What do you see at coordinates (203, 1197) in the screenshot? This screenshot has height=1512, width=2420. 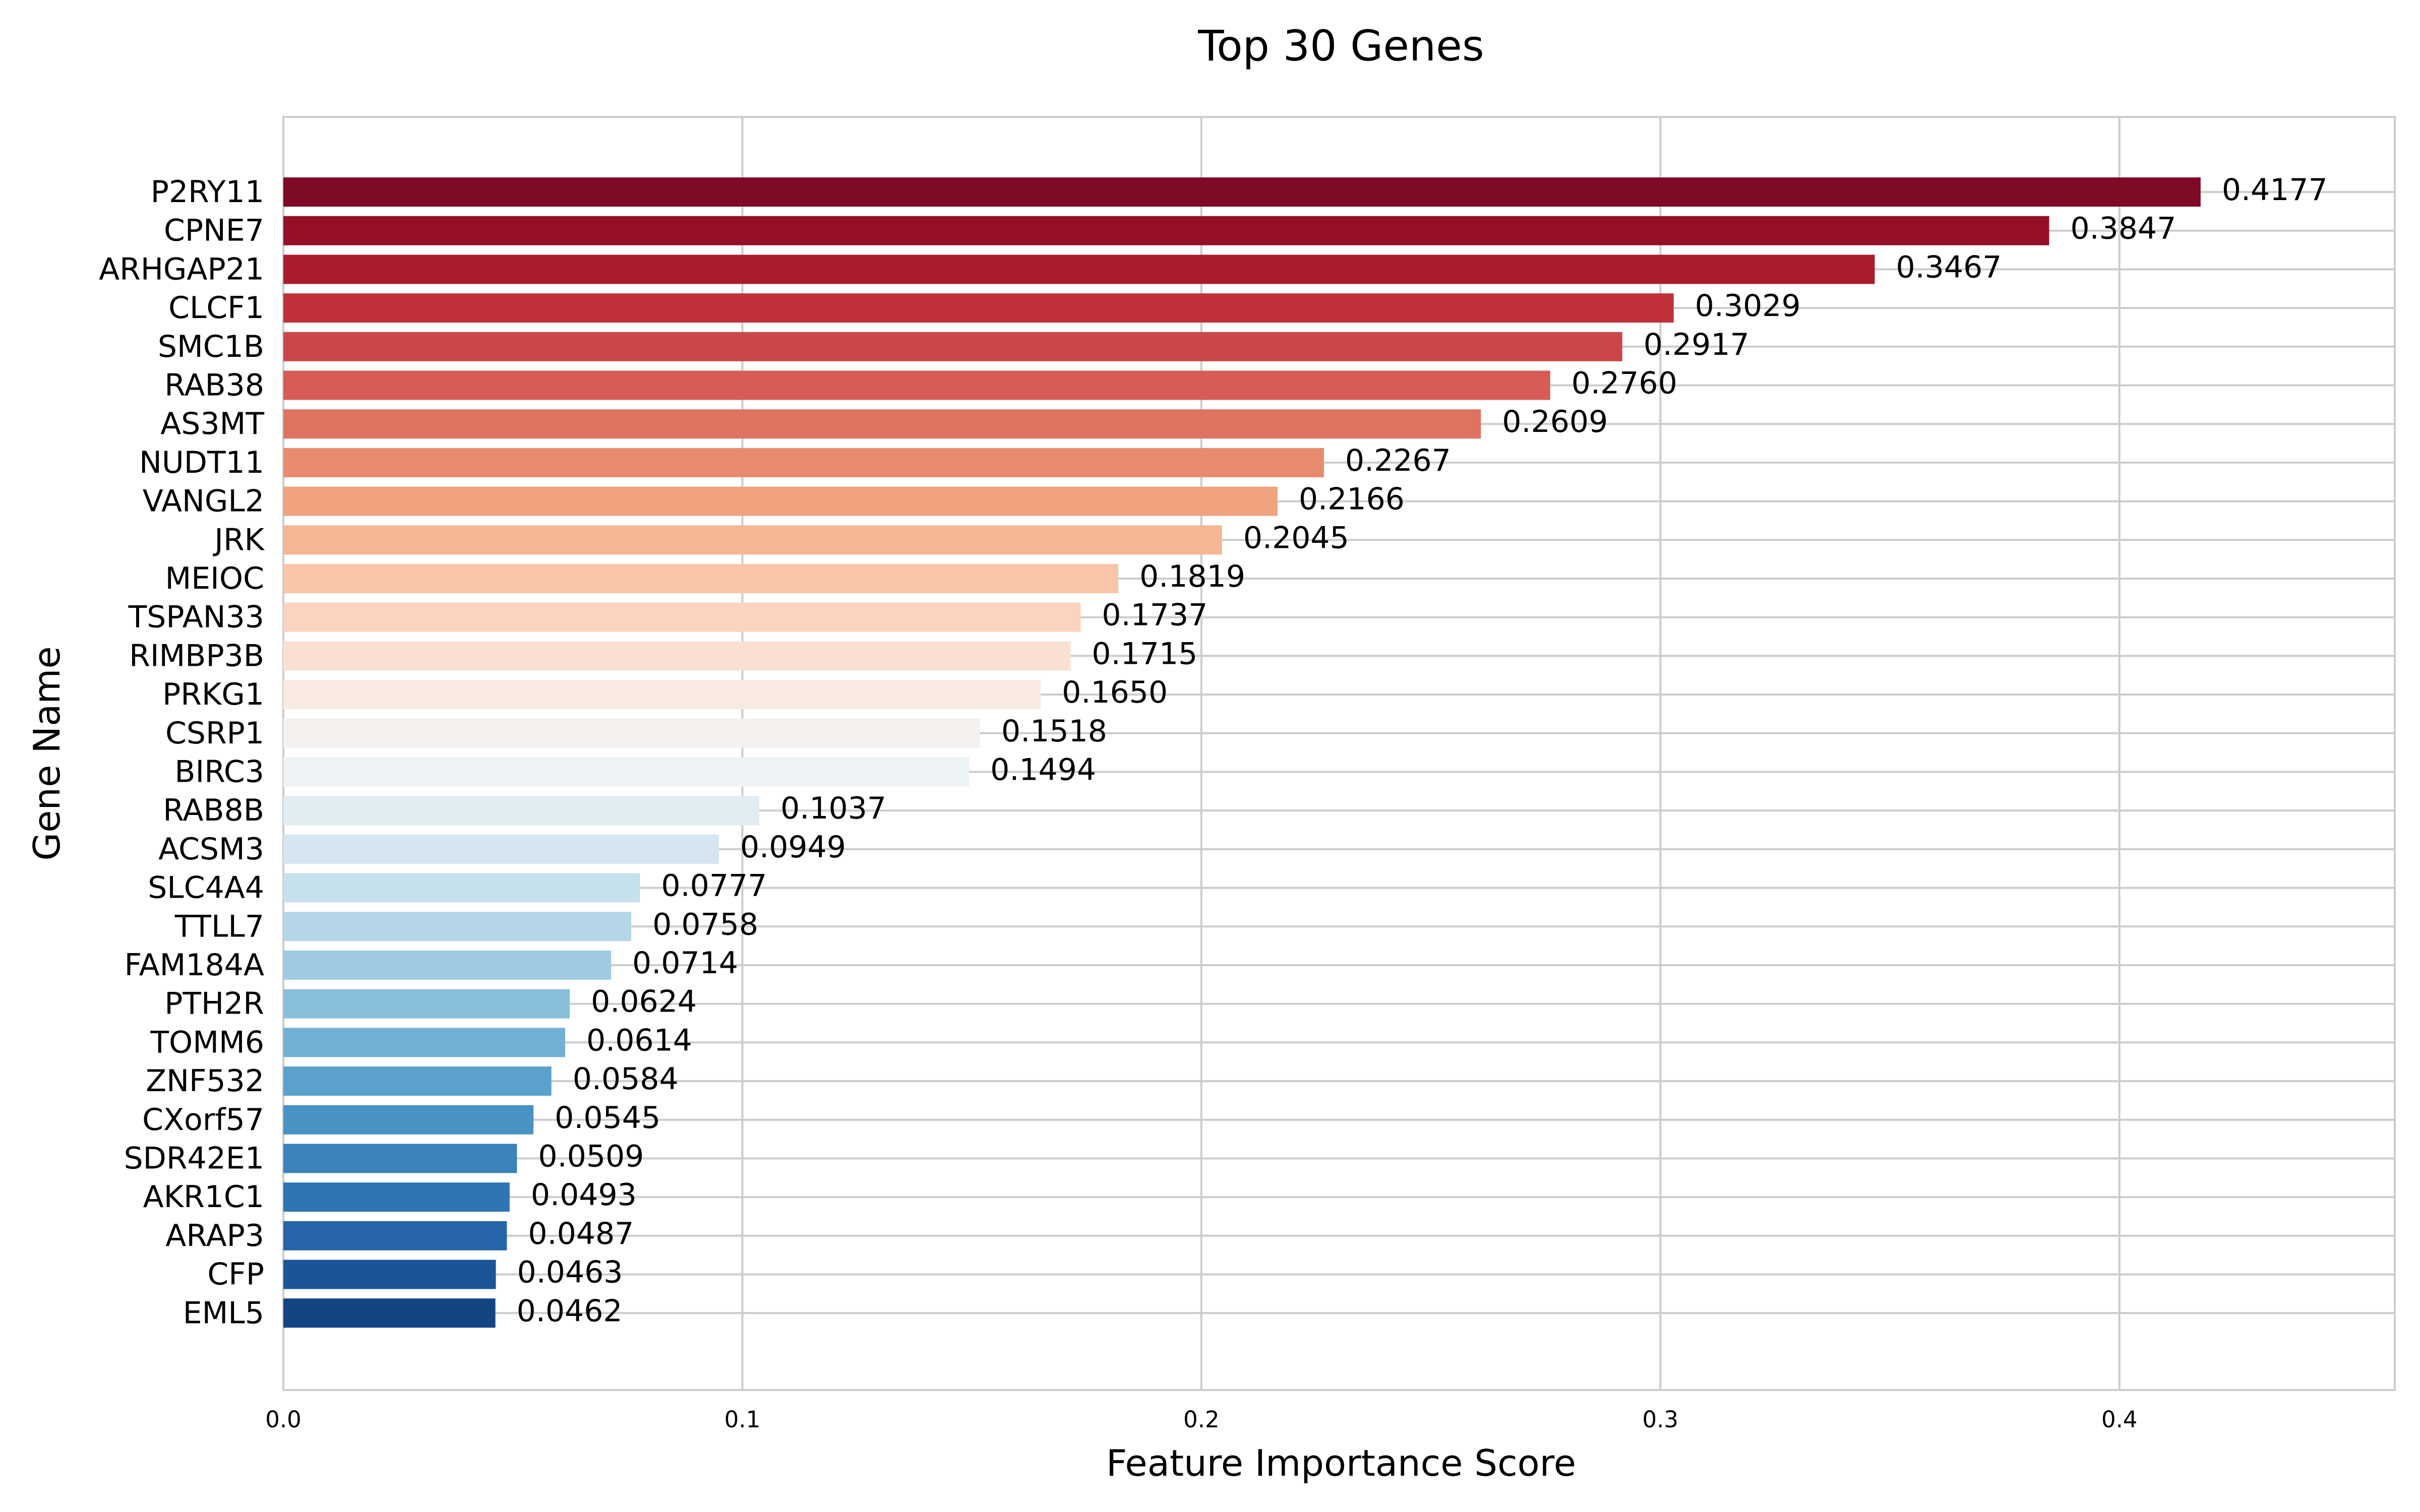 I see `y-tick-label: AKR1C1` at bounding box center [203, 1197].